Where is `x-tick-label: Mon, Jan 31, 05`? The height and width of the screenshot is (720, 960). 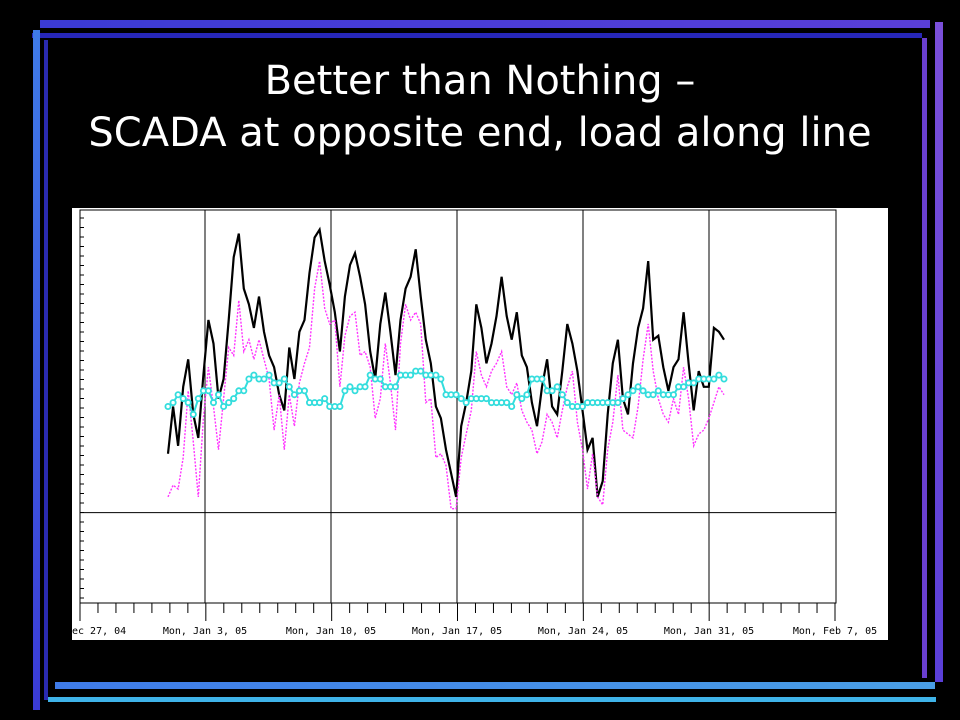
x-tick-label: Mon, Jan 31, 05 is located at coordinates (709, 631).